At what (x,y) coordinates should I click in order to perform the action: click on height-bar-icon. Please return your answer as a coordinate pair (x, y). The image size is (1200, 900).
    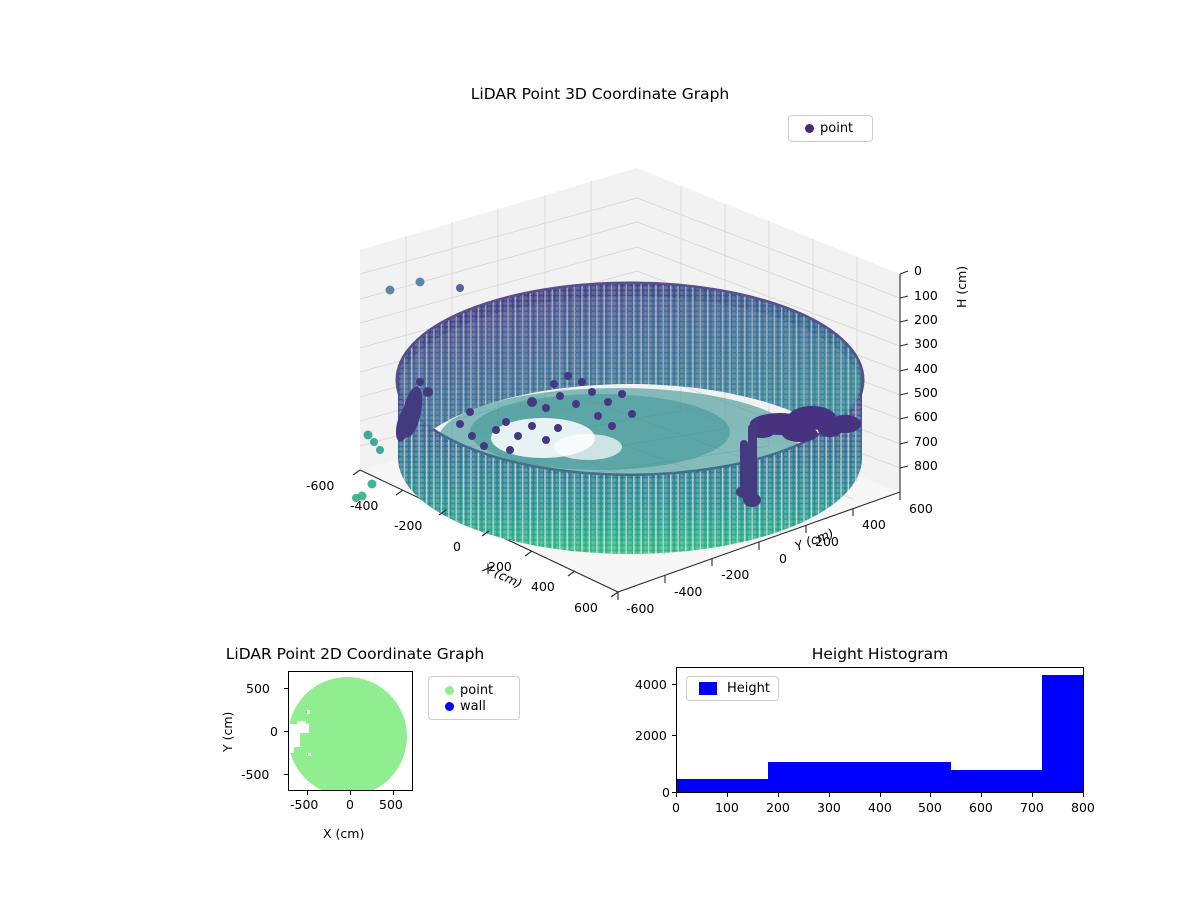
    Looking at the image, I should click on (708, 688).